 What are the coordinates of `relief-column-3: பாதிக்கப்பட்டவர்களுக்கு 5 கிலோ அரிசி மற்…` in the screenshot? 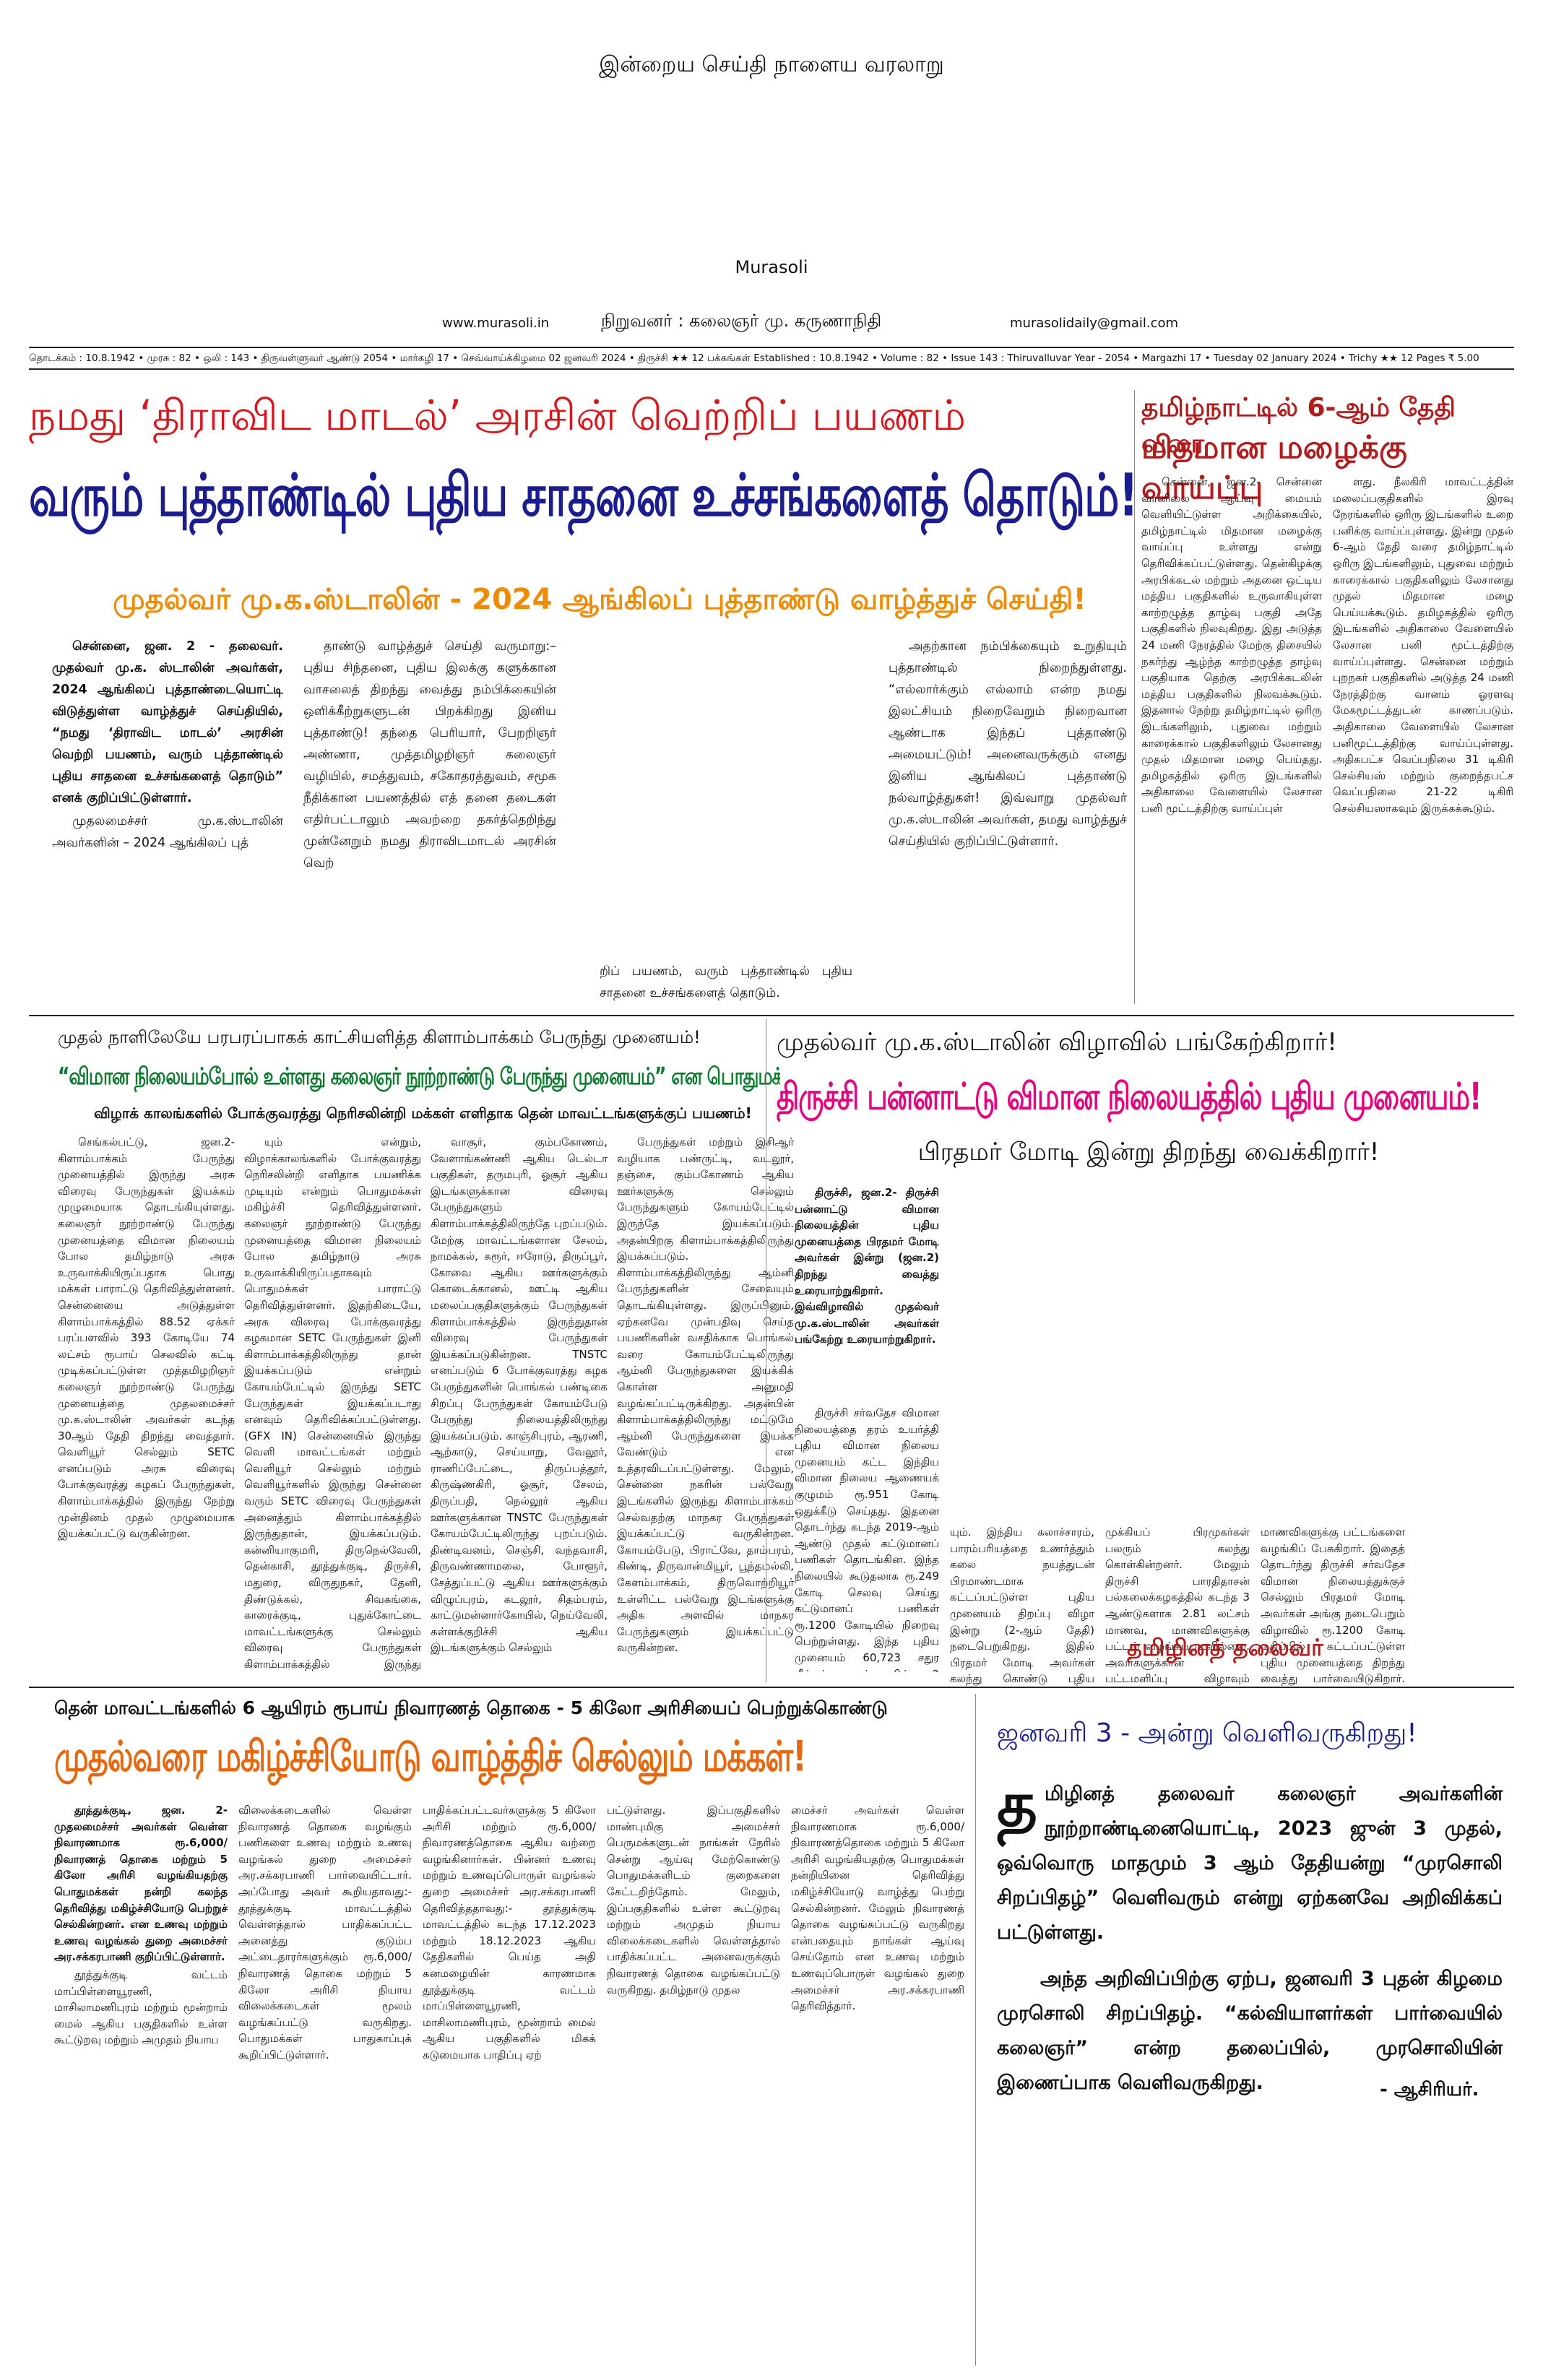 It's located at (509, 2084).